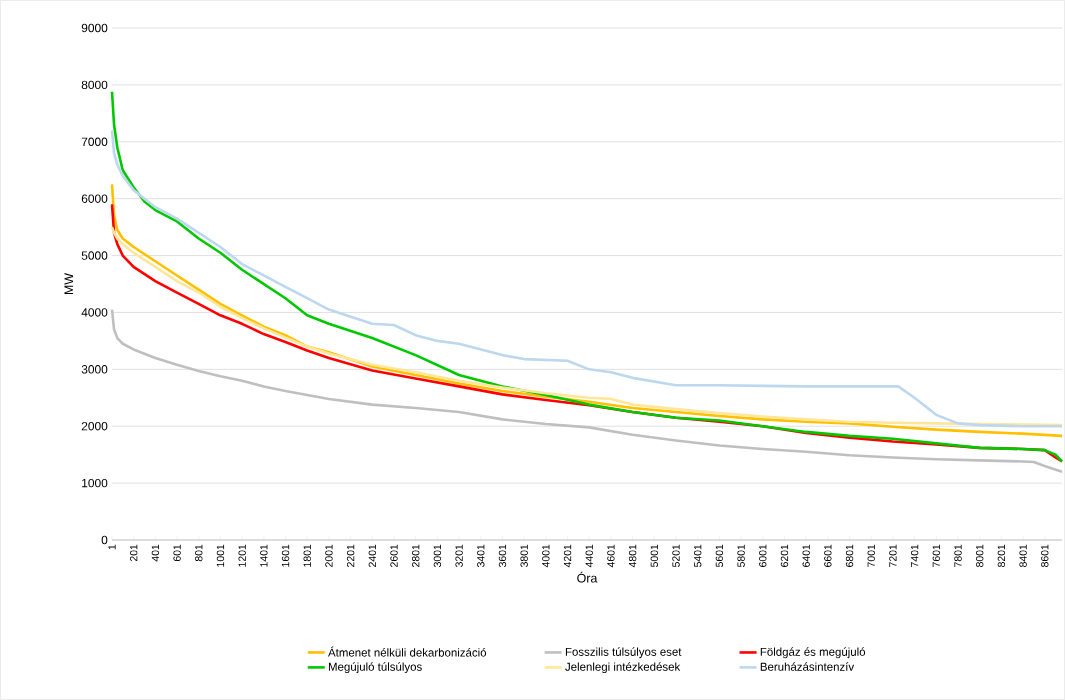 Image resolution: width=1065 pixels, height=700 pixels. Describe the element at coordinates (95, 483) in the screenshot. I see `y-tick-label: 1000` at that location.